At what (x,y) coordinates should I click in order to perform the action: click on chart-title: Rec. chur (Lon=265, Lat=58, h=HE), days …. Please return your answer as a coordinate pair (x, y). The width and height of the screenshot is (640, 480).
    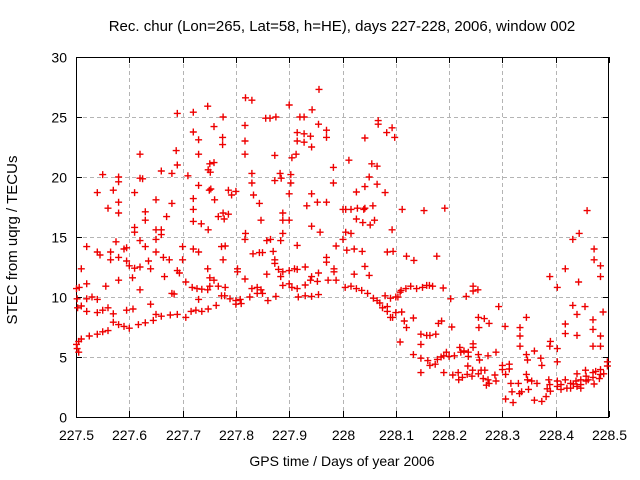
    Looking at the image, I should click on (342, 26).